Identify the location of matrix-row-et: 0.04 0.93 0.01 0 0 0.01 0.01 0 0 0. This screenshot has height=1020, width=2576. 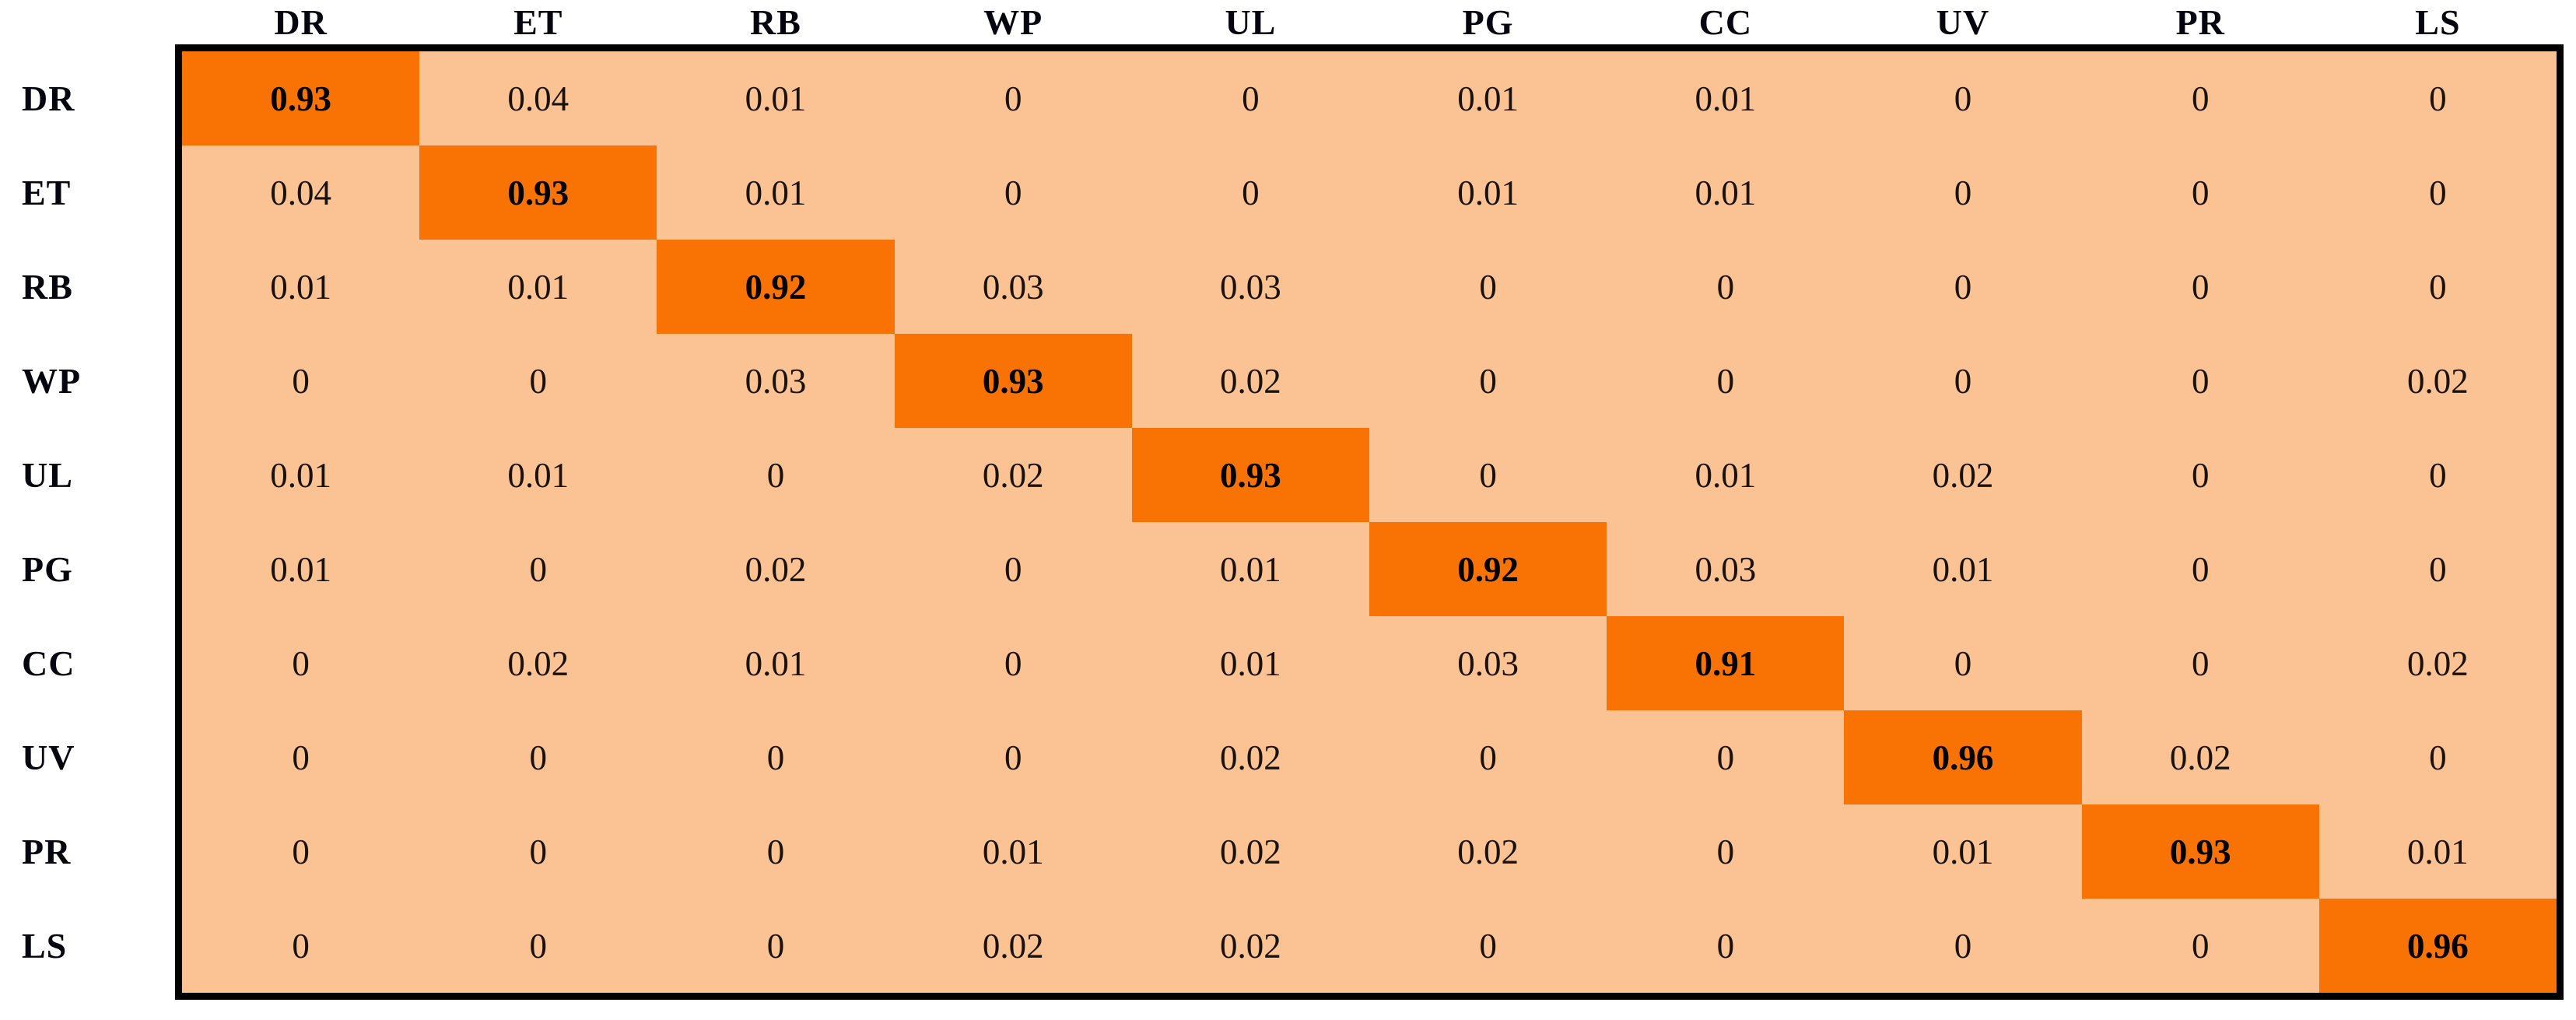
(1369, 193).